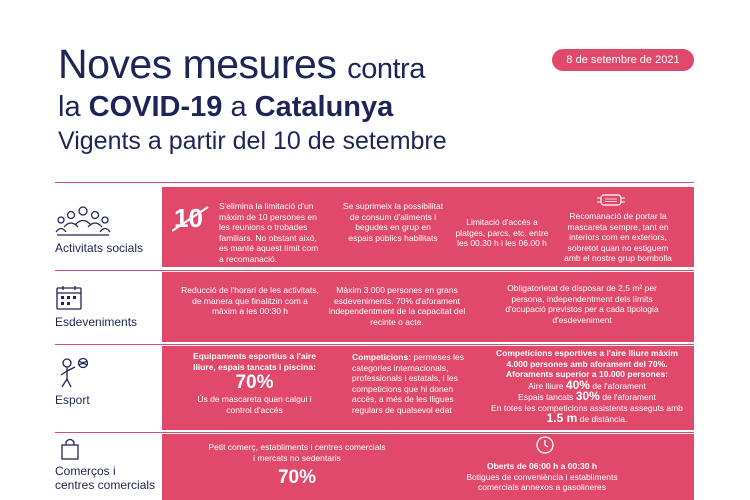 The image size is (750, 500). Describe the element at coordinates (69, 298) in the screenshot. I see `calendar-icon` at that location.